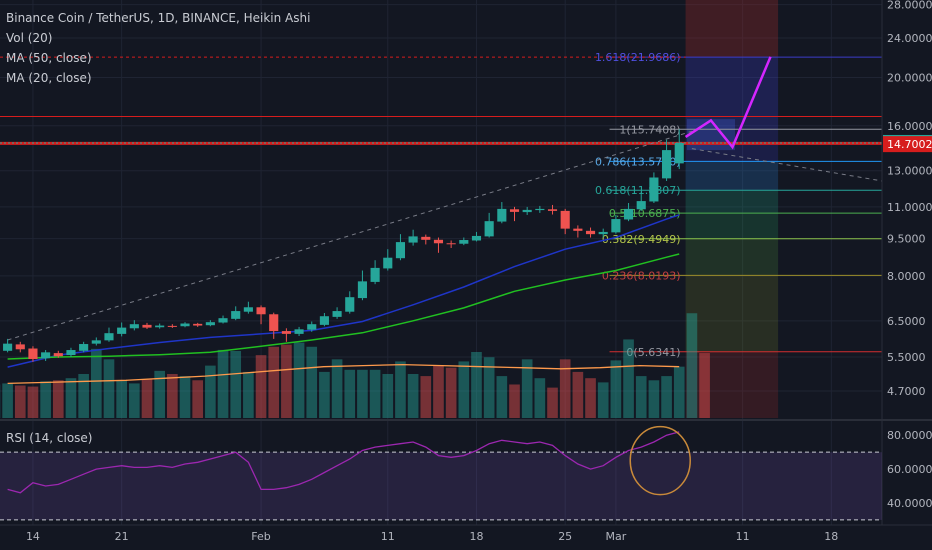  I want to click on date-tick-label: Feb, so click(260, 536).